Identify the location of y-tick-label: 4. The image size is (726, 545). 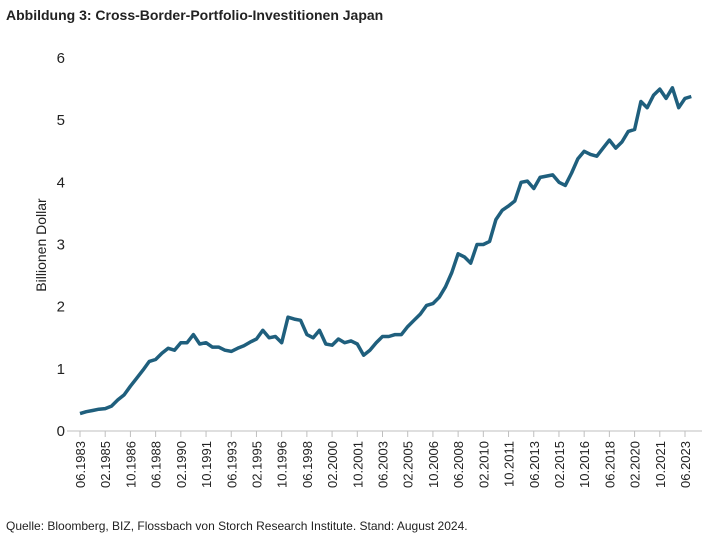
(61, 182).